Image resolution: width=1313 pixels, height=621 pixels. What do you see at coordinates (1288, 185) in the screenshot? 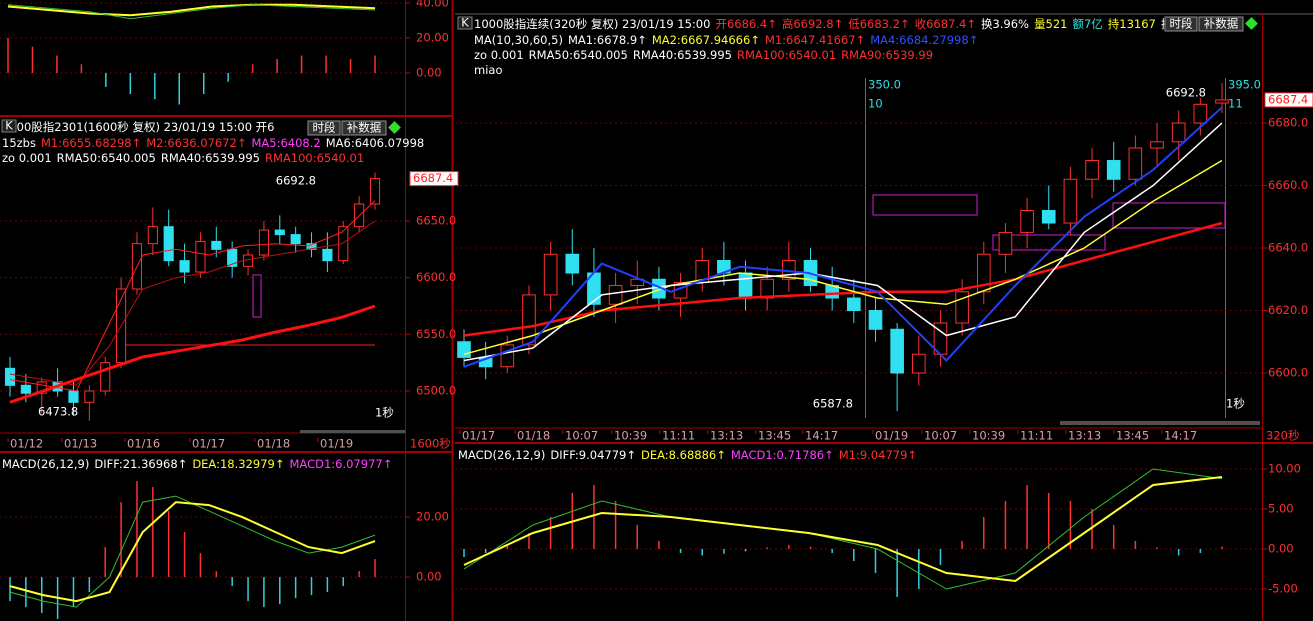
I see `y-tick-label: 6660.0` at bounding box center [1288, 185].